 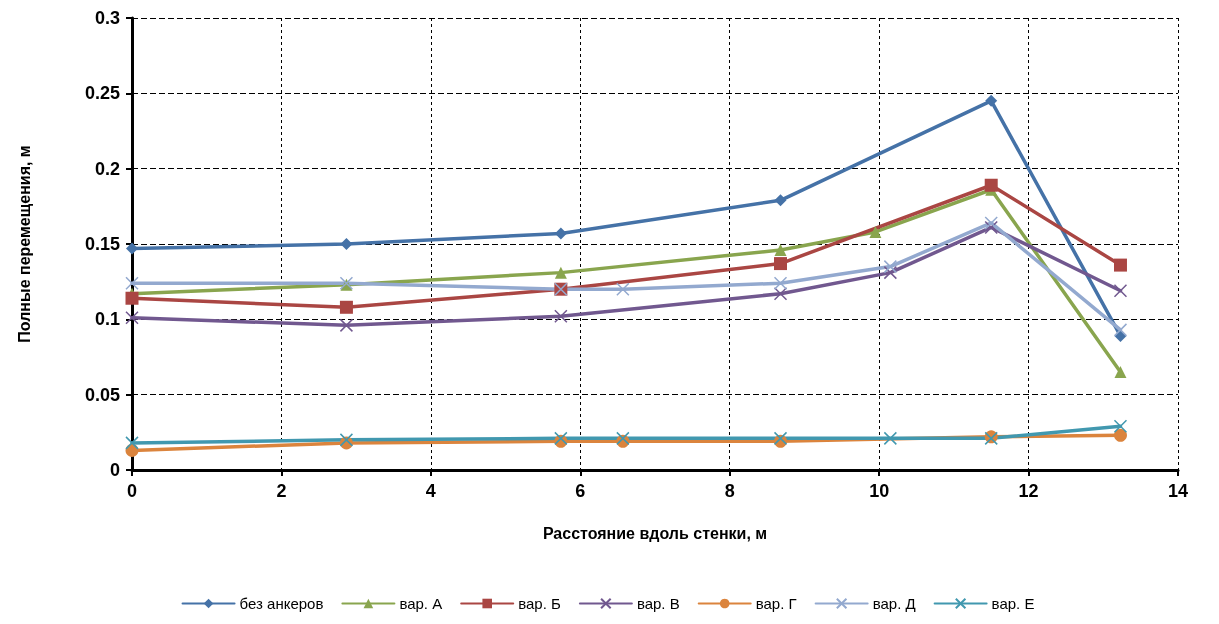 I want to click on y-tick-label: 0.3, so click(x=107, y=18).